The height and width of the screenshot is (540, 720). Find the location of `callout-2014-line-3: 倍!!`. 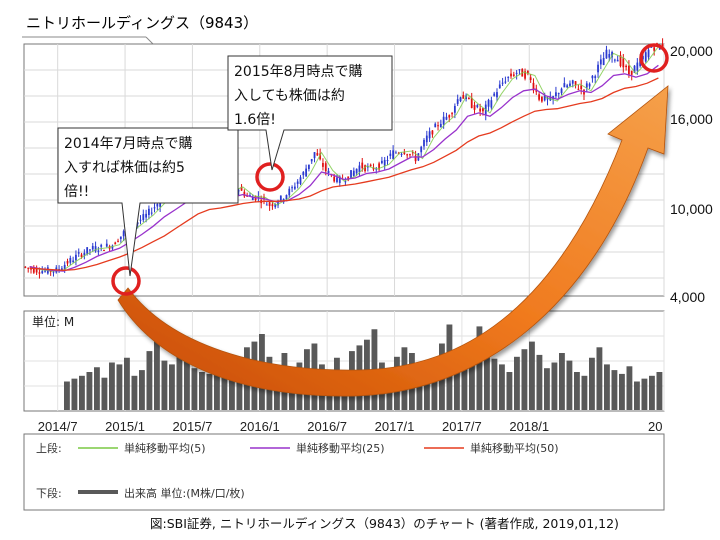

callout-2014-line-3: 倍!! is located at coordinates (76, 192).